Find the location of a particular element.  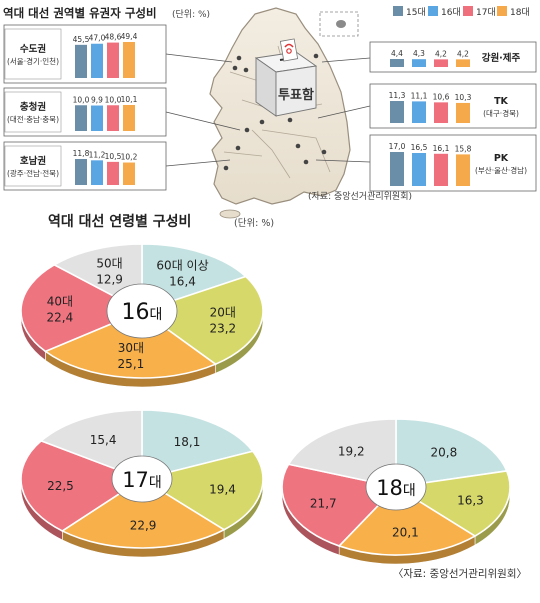

bar-value-label: 17,0 is located at coordinates (397, 146).